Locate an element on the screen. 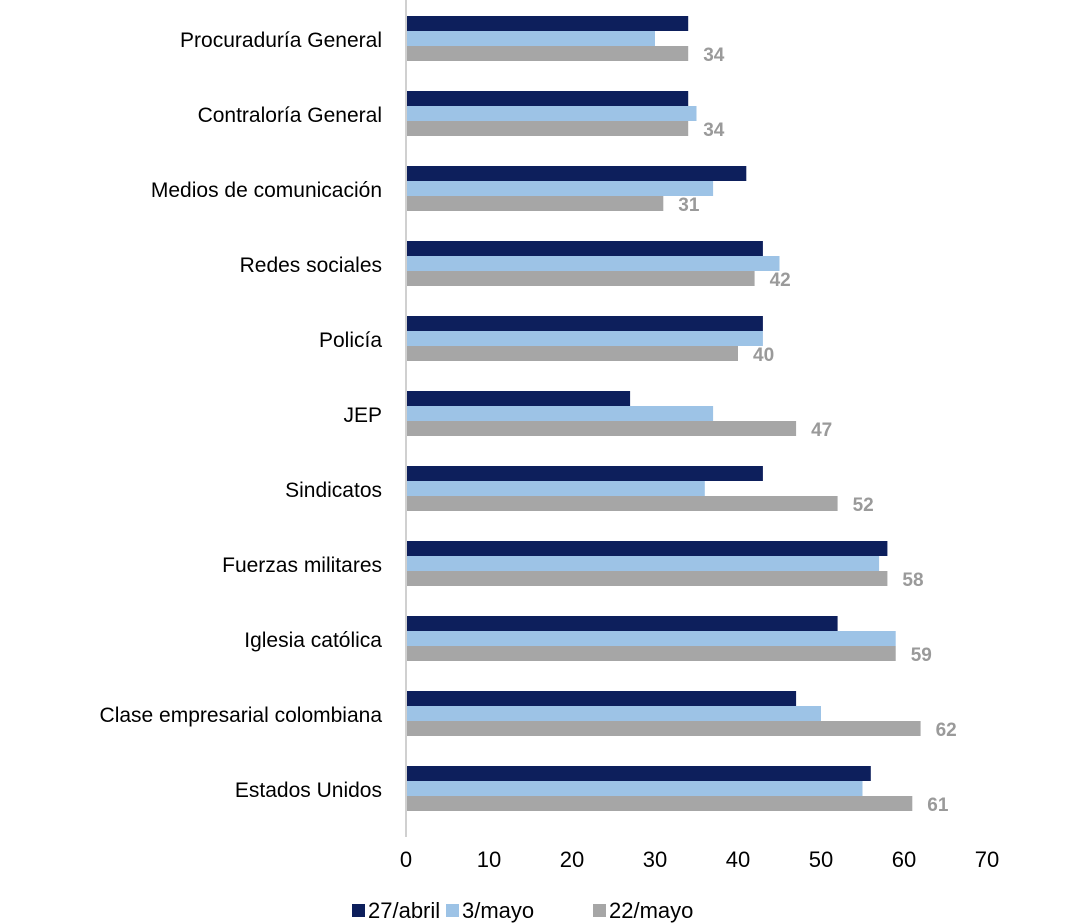 This screenshot has height=924, width=1069. bar-22-mayo-clase-empresarial-colombiana is located at coordinates (663, 728).